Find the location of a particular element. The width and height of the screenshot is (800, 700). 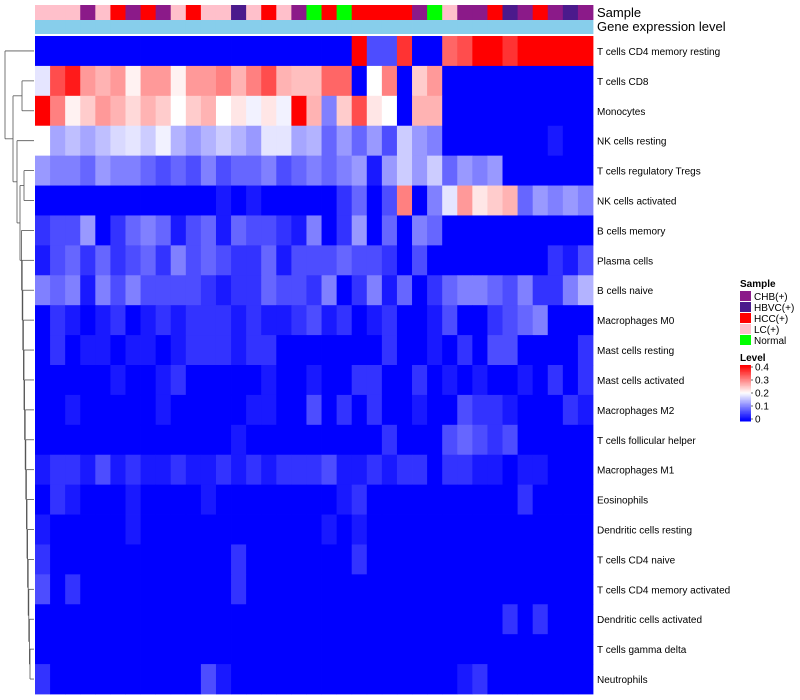

legend-swatch-chb is located at coordinates (745, 296).